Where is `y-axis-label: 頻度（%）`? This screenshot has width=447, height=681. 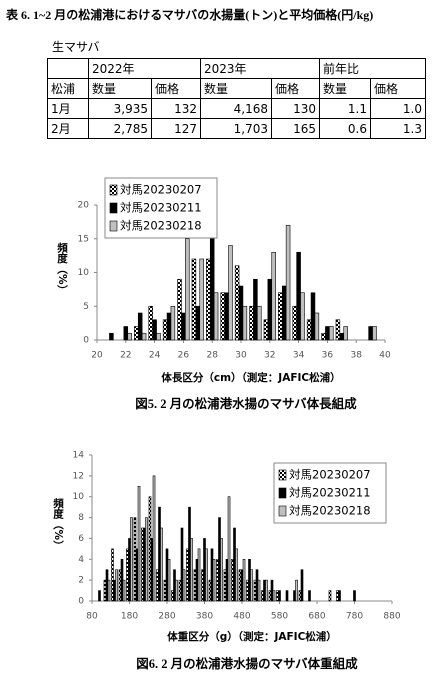 y-axis-label: 頻度（%） is located at coordinates (58, 523).